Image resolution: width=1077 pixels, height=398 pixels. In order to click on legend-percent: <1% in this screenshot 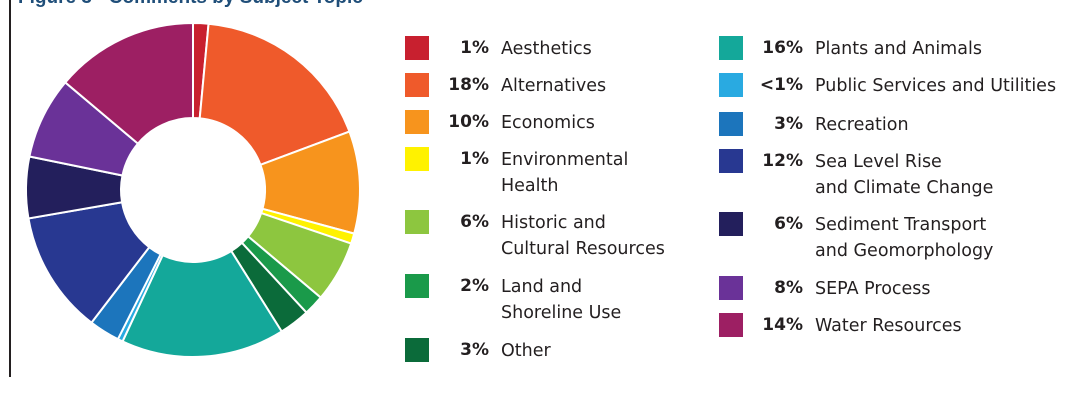, I will do `click(781, 85)`.